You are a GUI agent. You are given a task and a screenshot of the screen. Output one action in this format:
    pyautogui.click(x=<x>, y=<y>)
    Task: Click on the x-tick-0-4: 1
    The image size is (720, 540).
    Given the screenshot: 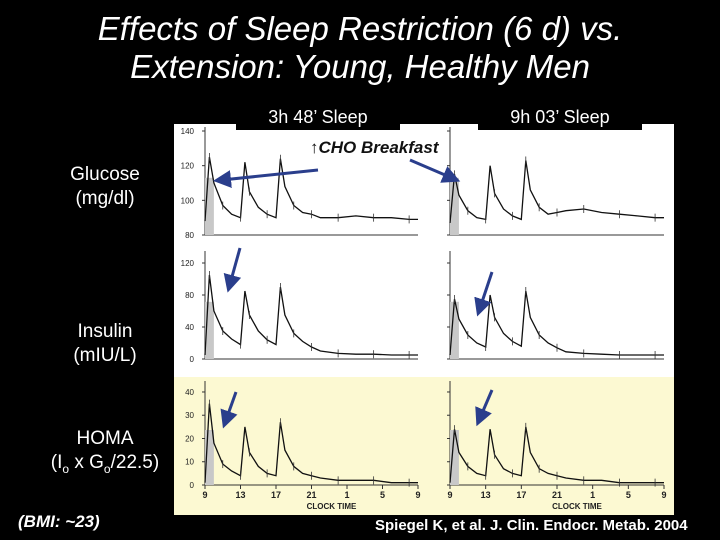 What is the action you would take?
    pyautogui.click(x=346, y=495)
    